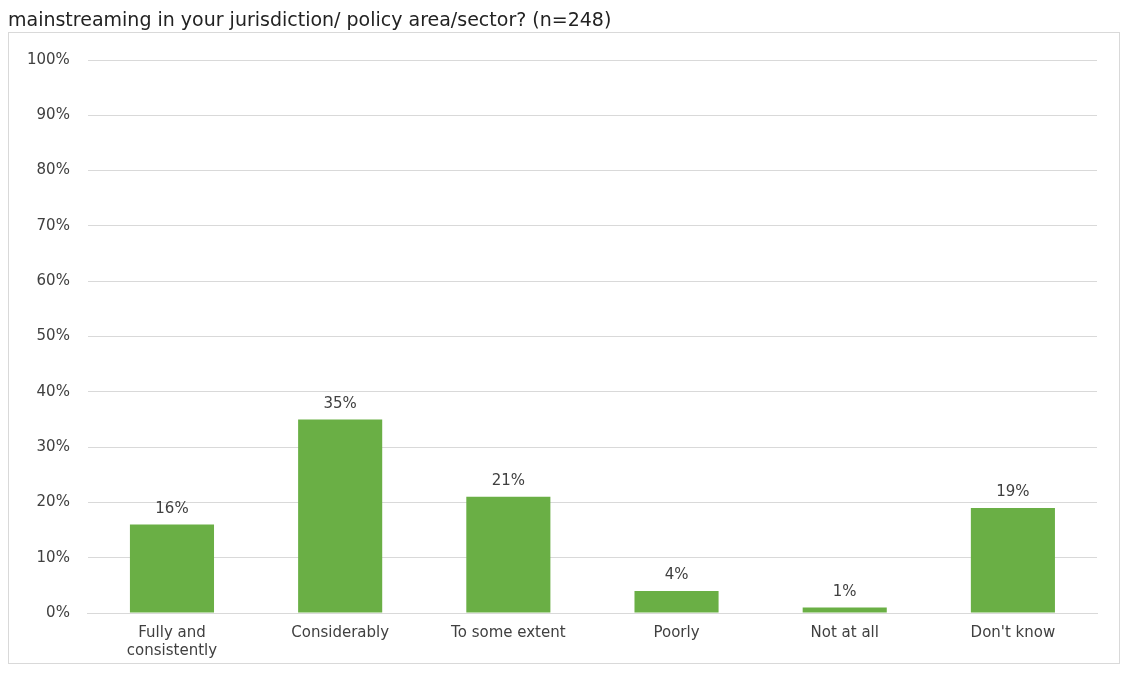  I want to click on y-tick-label: 40%, so click(53, 390).